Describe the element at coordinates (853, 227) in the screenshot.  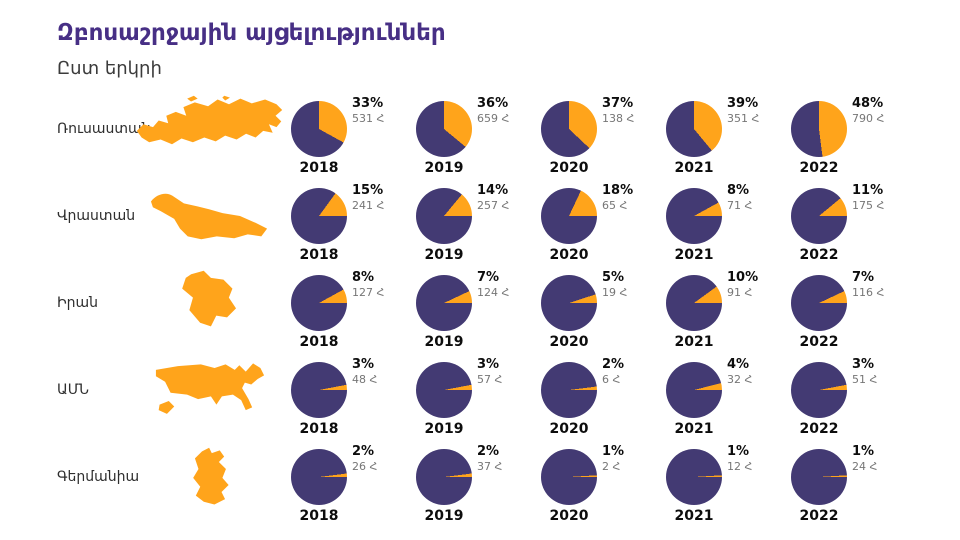
I see `pie-group: 11% 175 Հ 2022` at that location.